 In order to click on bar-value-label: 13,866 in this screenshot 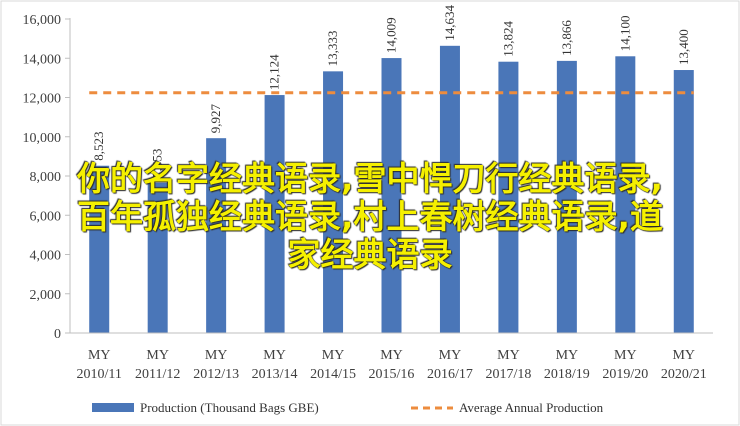, I will do `click(566, 38)`.